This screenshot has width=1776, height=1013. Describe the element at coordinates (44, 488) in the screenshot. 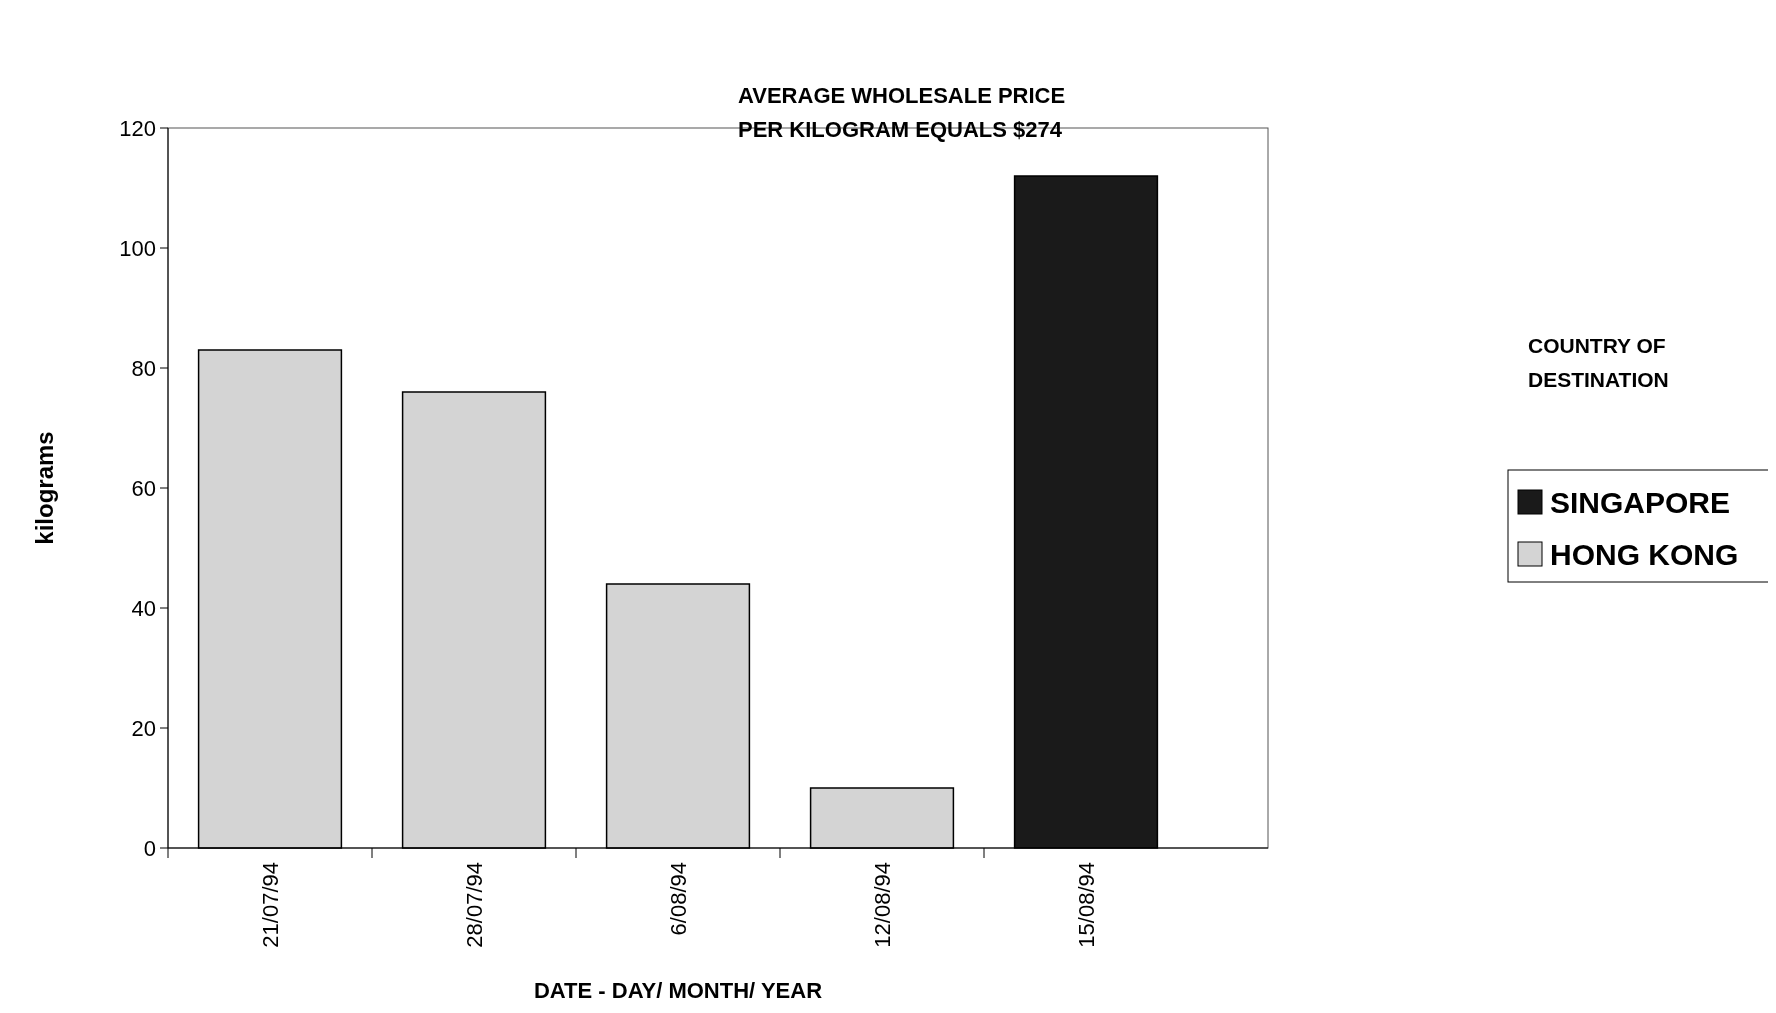

I see `y-axis-title: kilograms` at that location.